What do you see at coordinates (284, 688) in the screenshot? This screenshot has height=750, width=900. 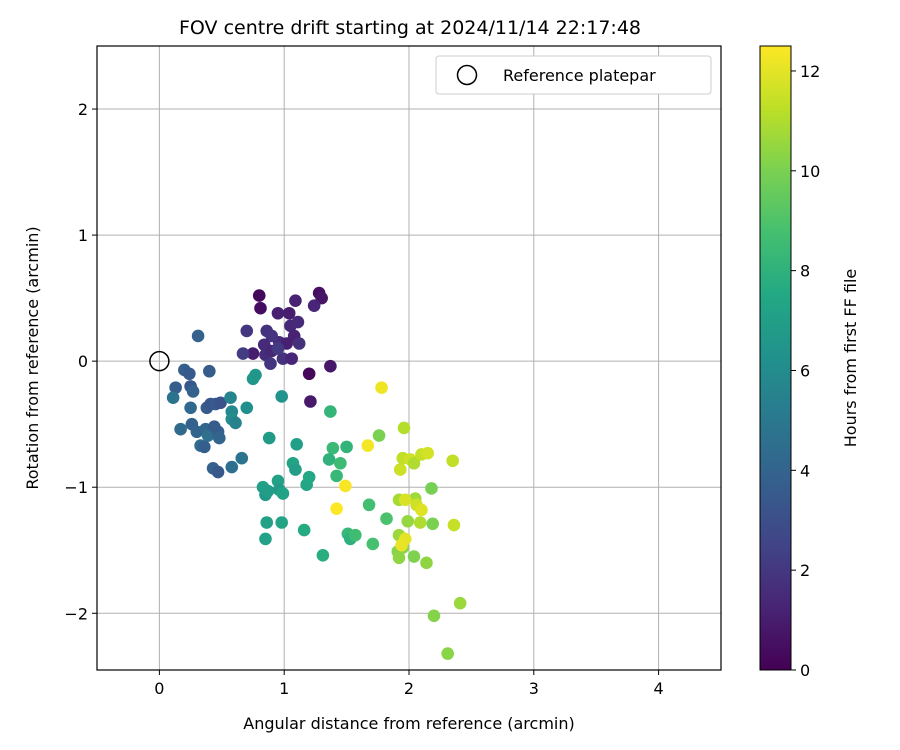 I see `x-tick-label: 1` at bounding box center [284, 688].